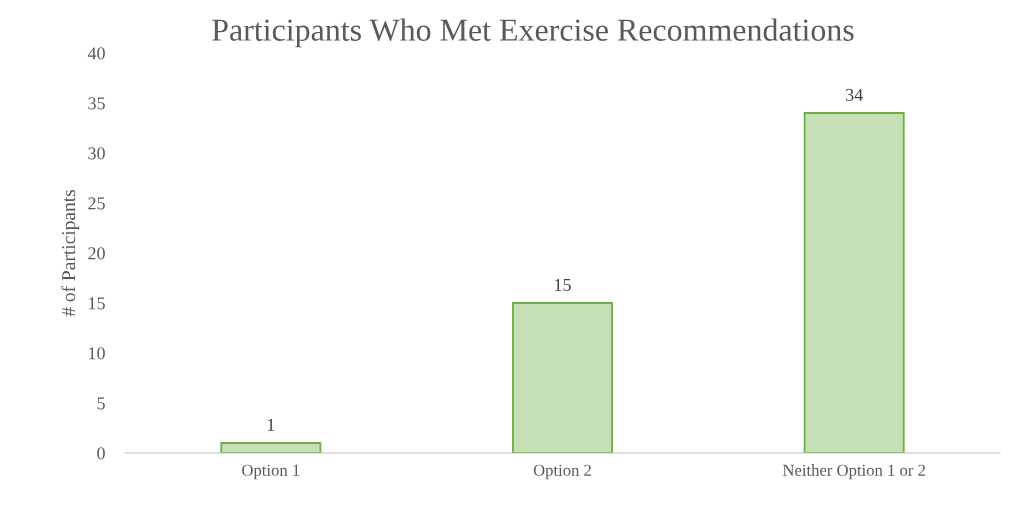 The width and height of the screenshot is (1025, 506). Describe the element at coordinates (271, 472) in the screenshot. I see `x-tick-label: Option 1` at that location.